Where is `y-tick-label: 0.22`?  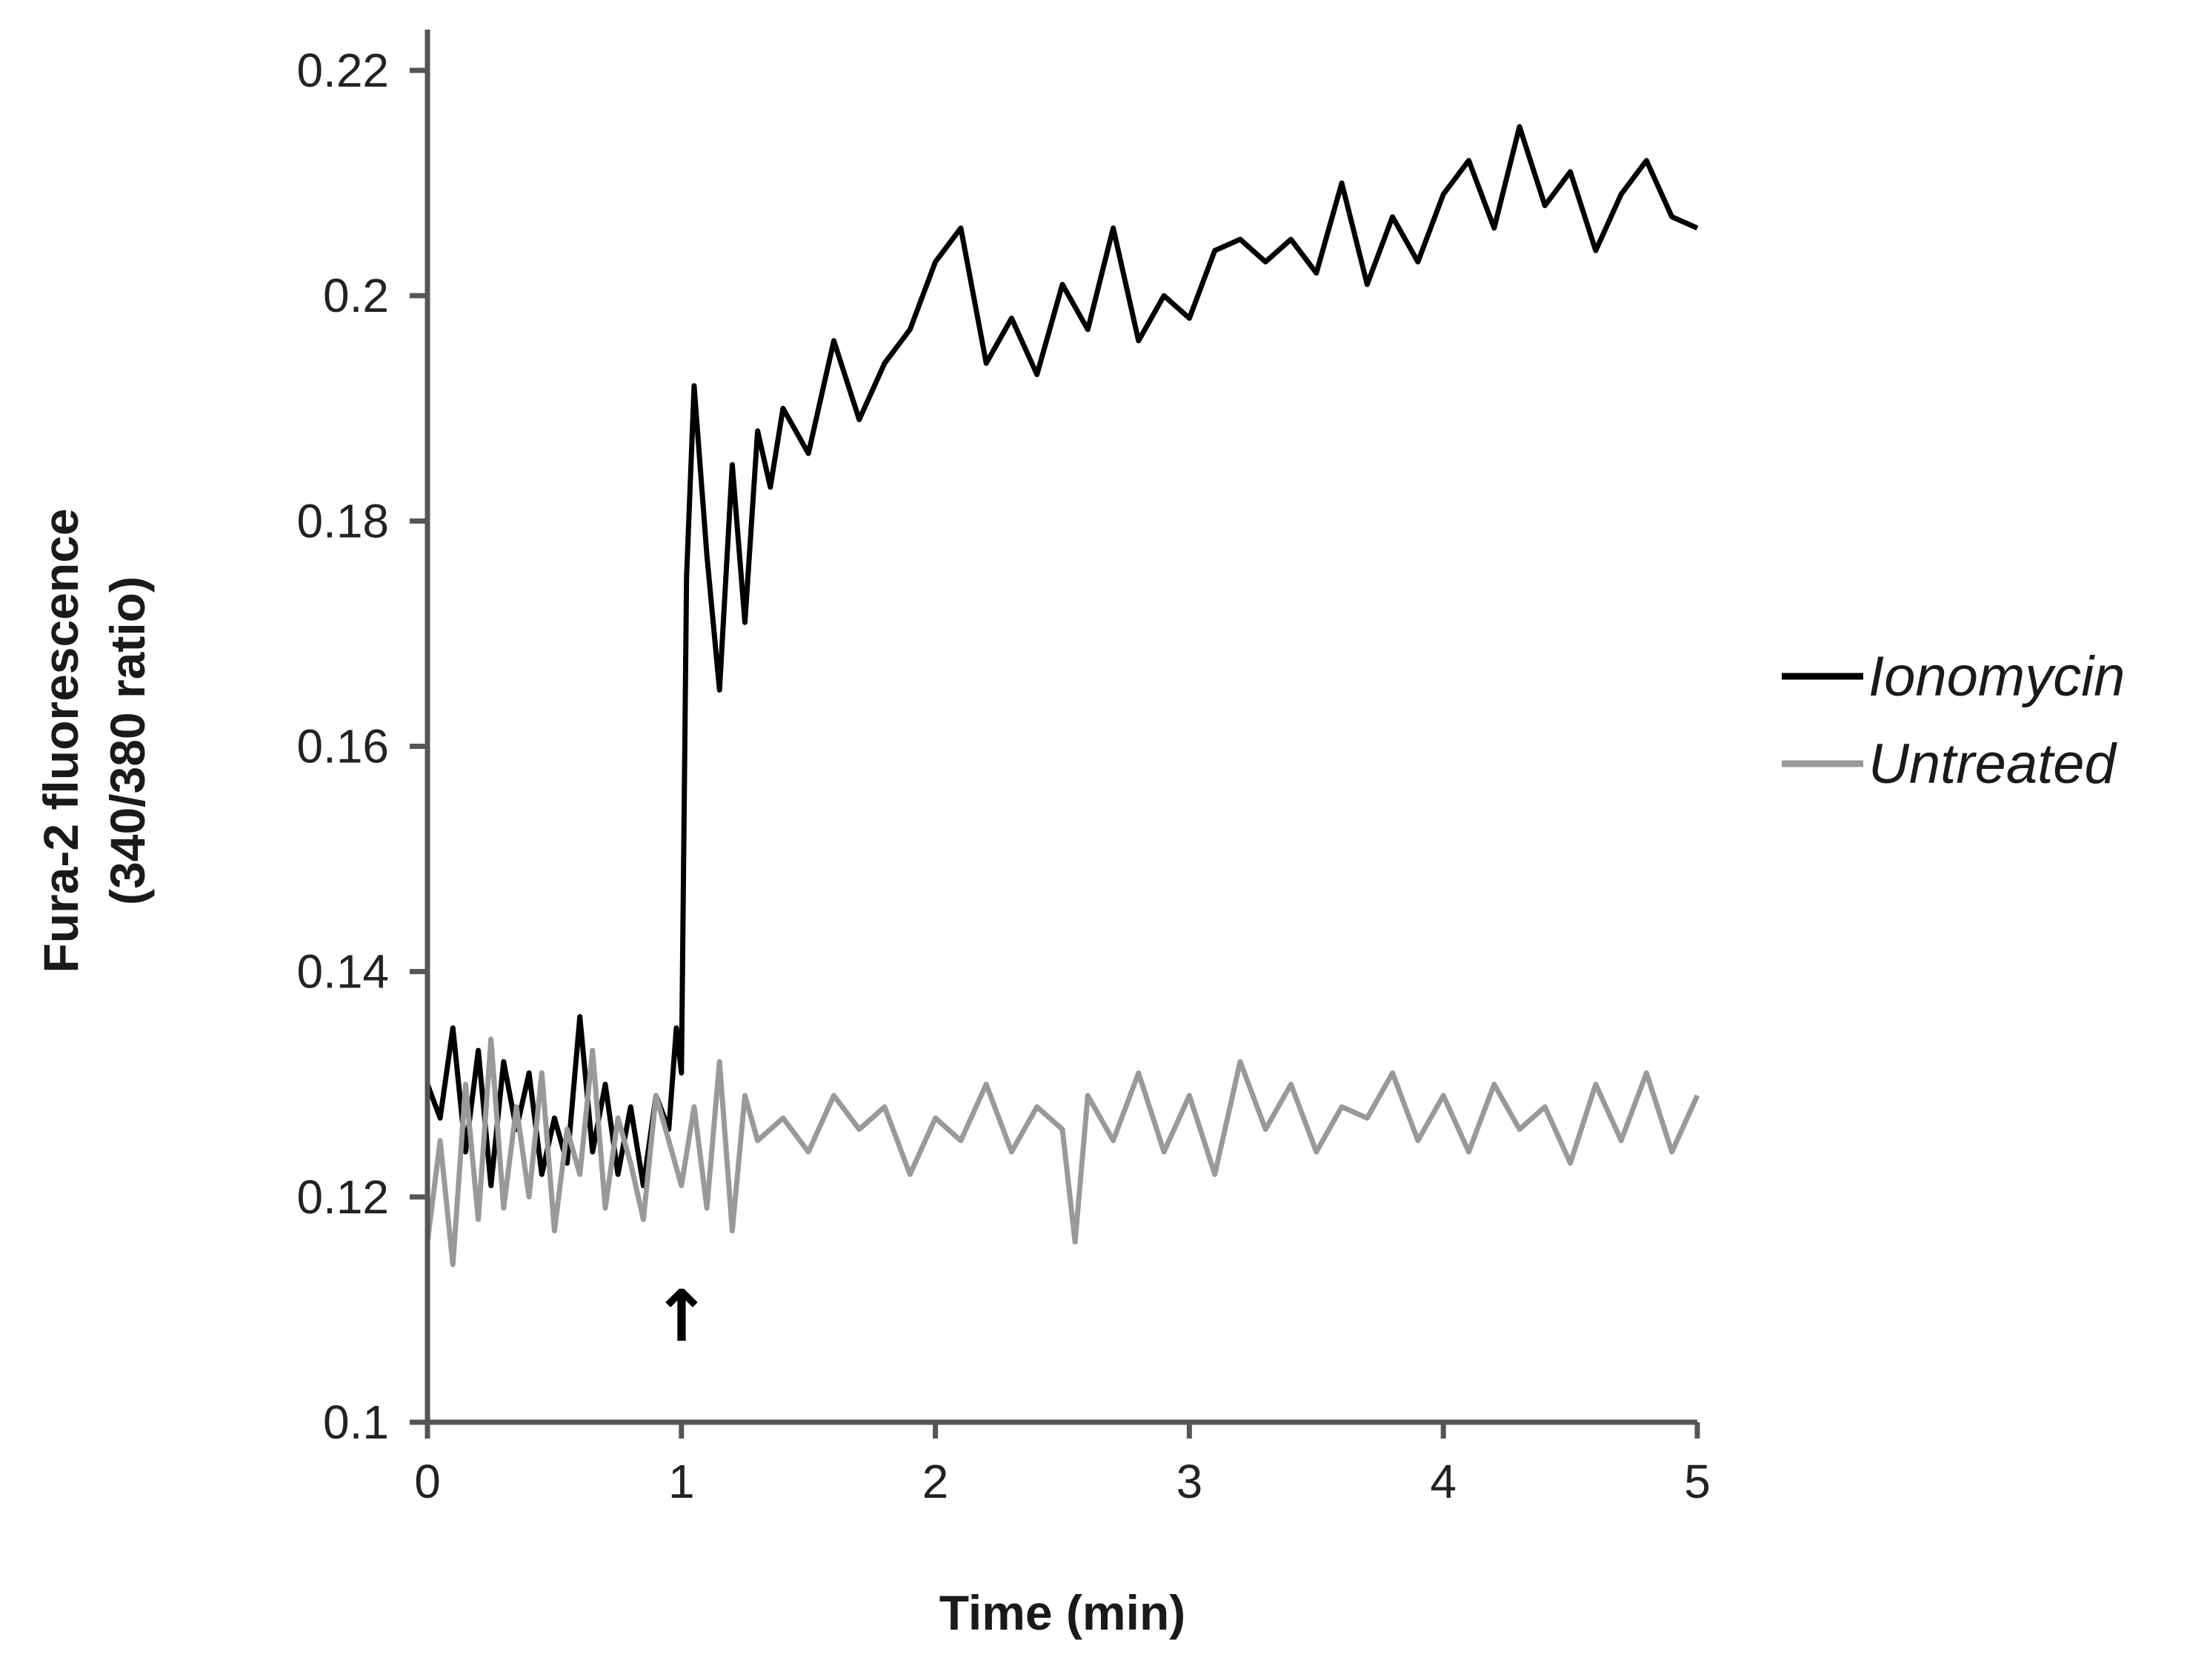
y-tick-label: 0.22 is located at coordinates (342, 70).